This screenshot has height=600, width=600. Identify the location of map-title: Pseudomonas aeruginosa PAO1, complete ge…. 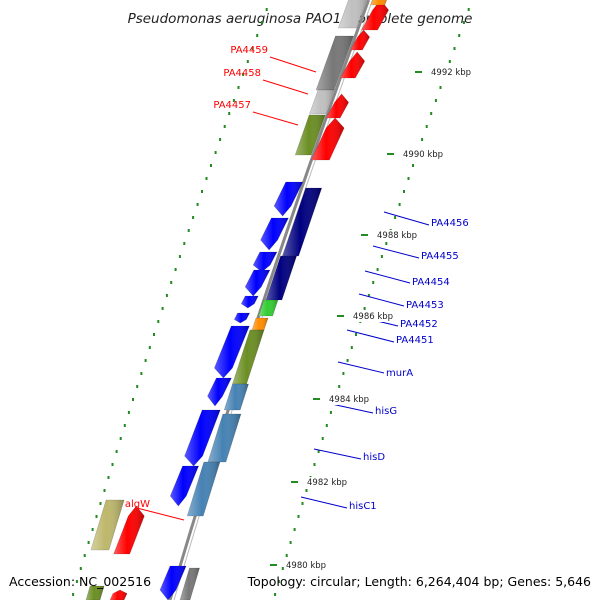
(300, 19).